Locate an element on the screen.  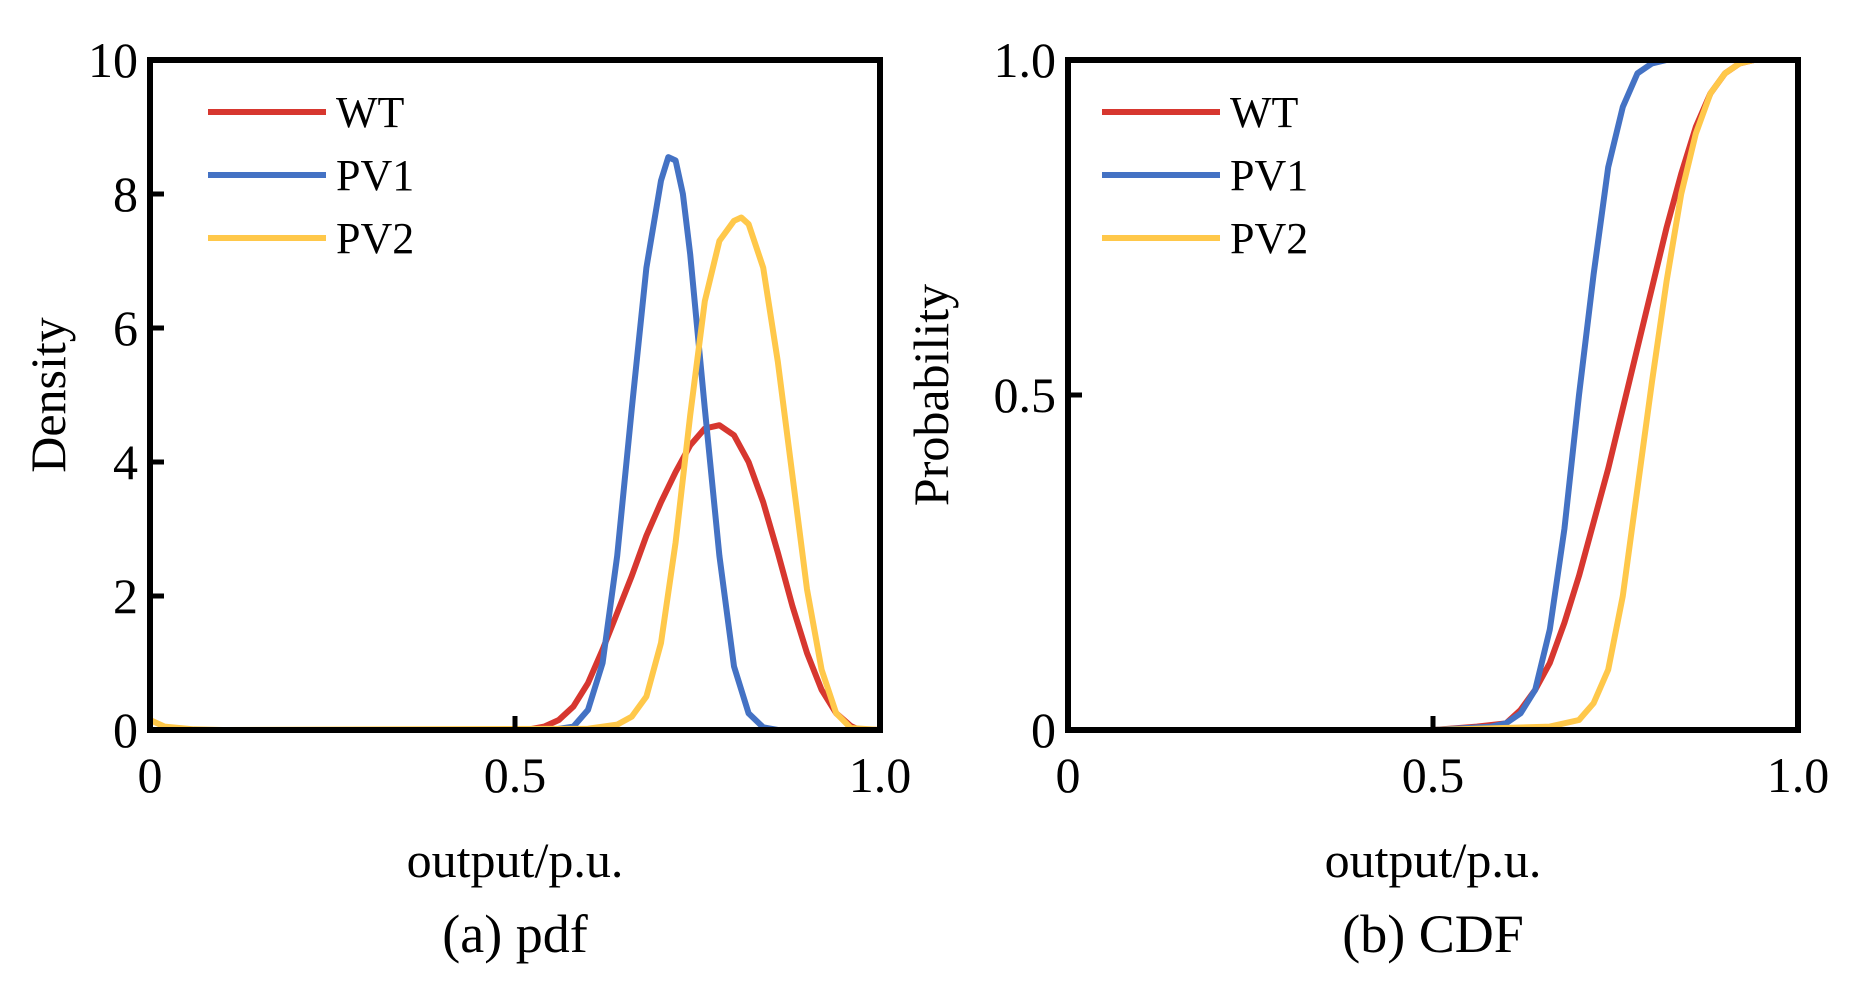
cdf-y-tick-label: 1.0 is located at coordinates (1025, 60).